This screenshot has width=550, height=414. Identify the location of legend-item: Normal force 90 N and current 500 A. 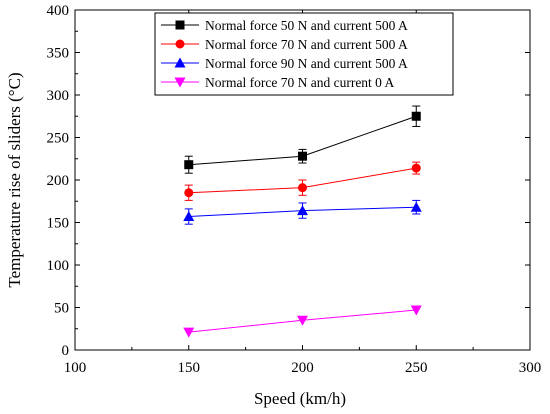
(284, 63).